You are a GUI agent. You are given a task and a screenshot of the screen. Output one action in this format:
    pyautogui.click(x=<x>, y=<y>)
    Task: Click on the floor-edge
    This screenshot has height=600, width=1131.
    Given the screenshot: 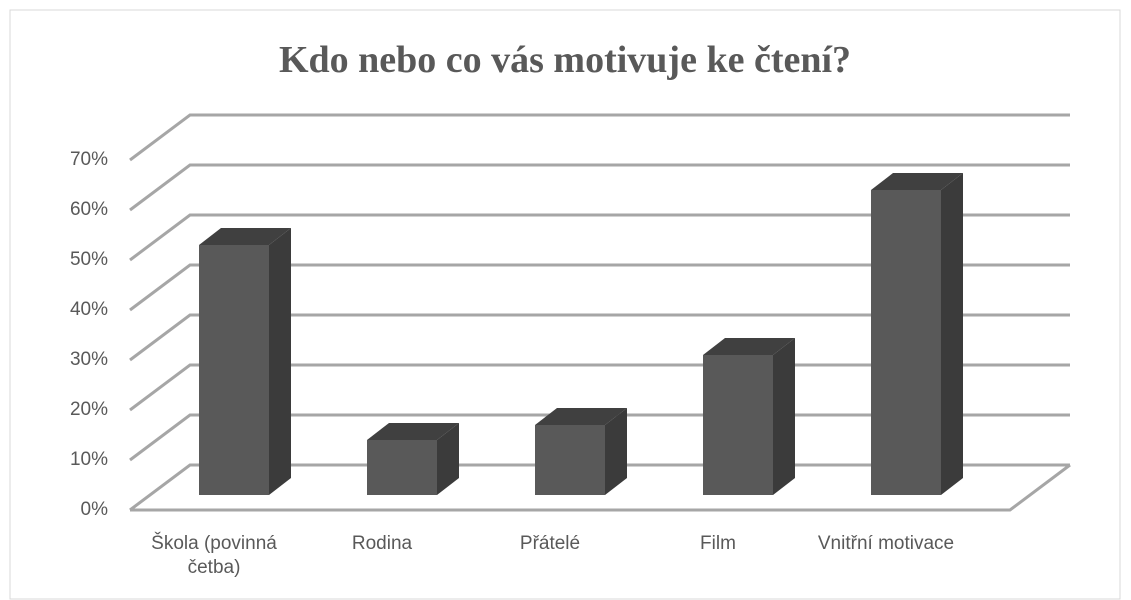 What is the action you would take?
    pyautogui.click(x=600, y=487)
    